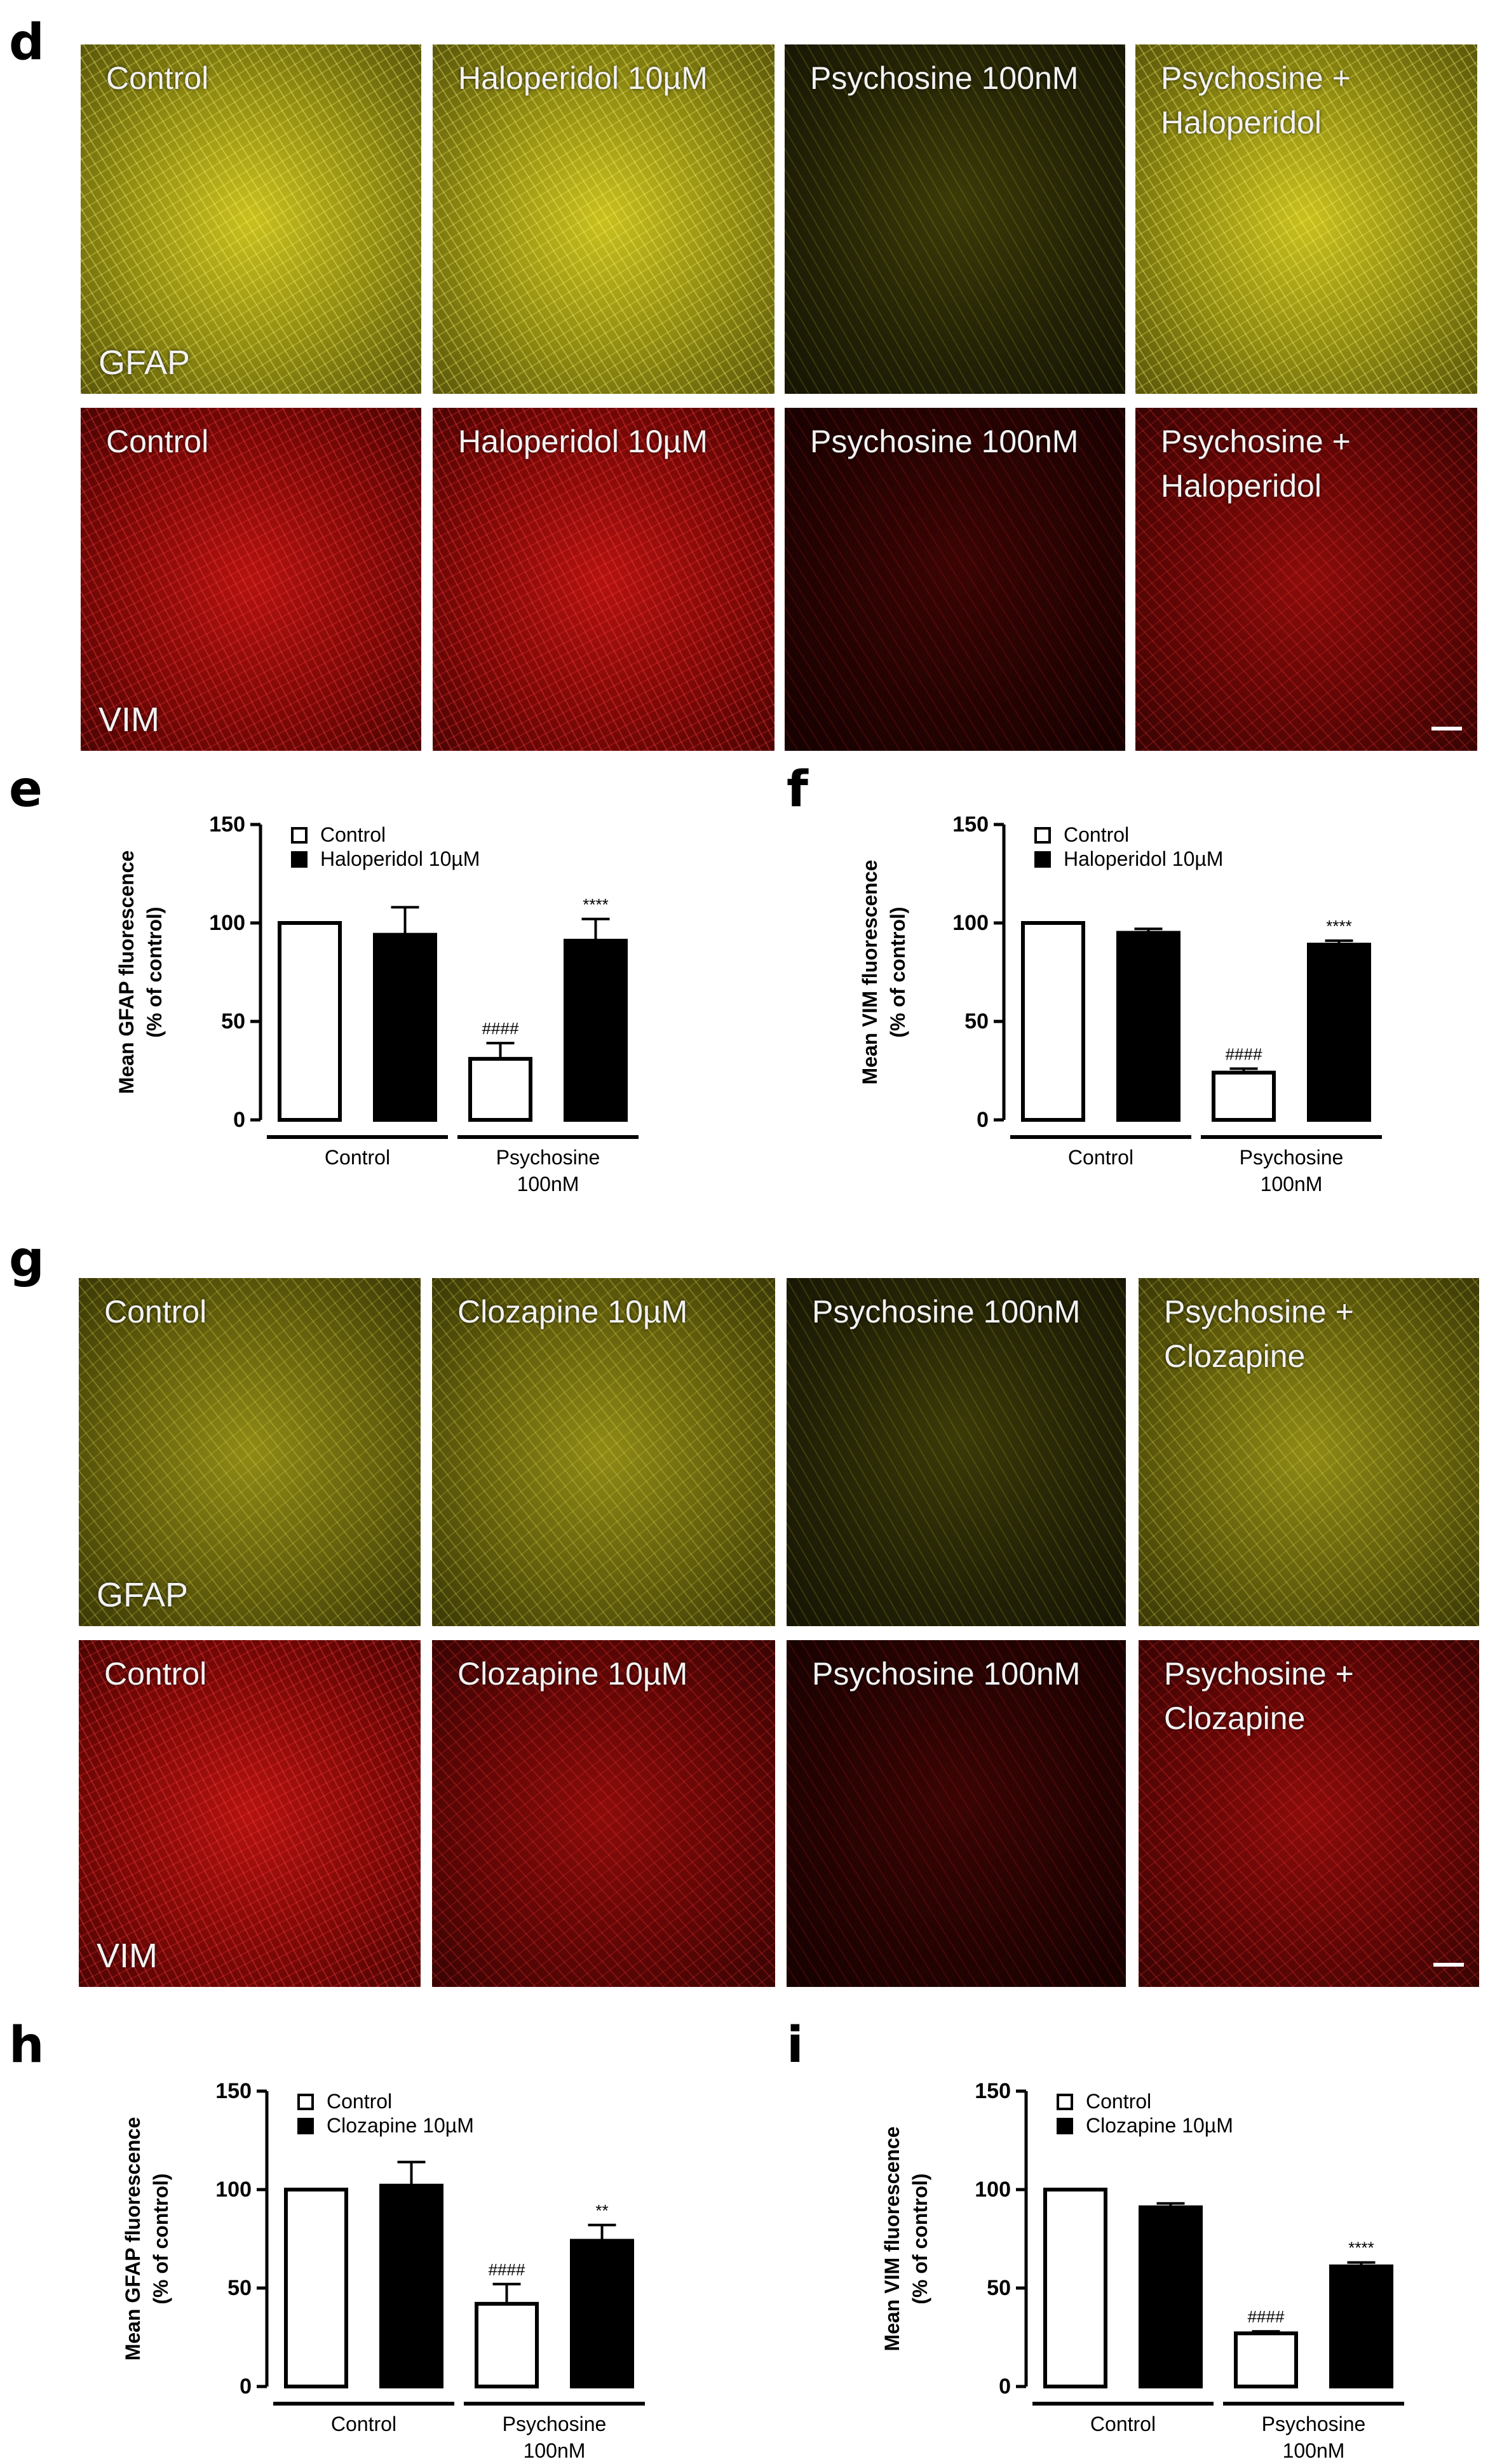 The image size is (1495, 2464). What do you see at coordinates (1309, 1814) in the screenshot?
I see `micrograph-g-vim-4: Psychosine + Clozapine` at bounding box center [1309, 1814].